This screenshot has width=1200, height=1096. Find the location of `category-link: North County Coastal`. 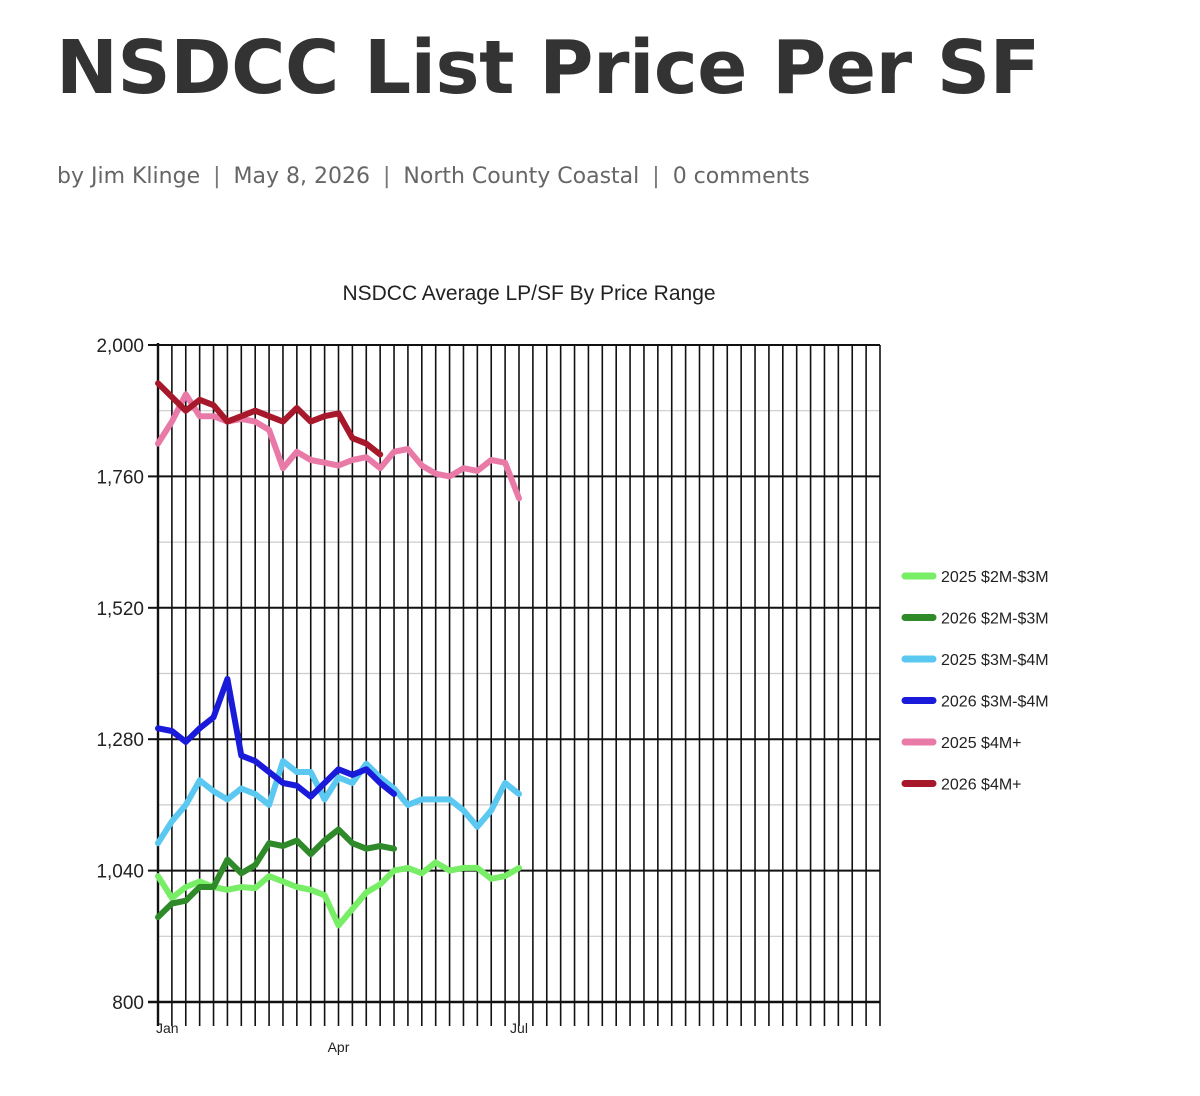

category-link: North County Coastal is located at coordinates (521, 176).